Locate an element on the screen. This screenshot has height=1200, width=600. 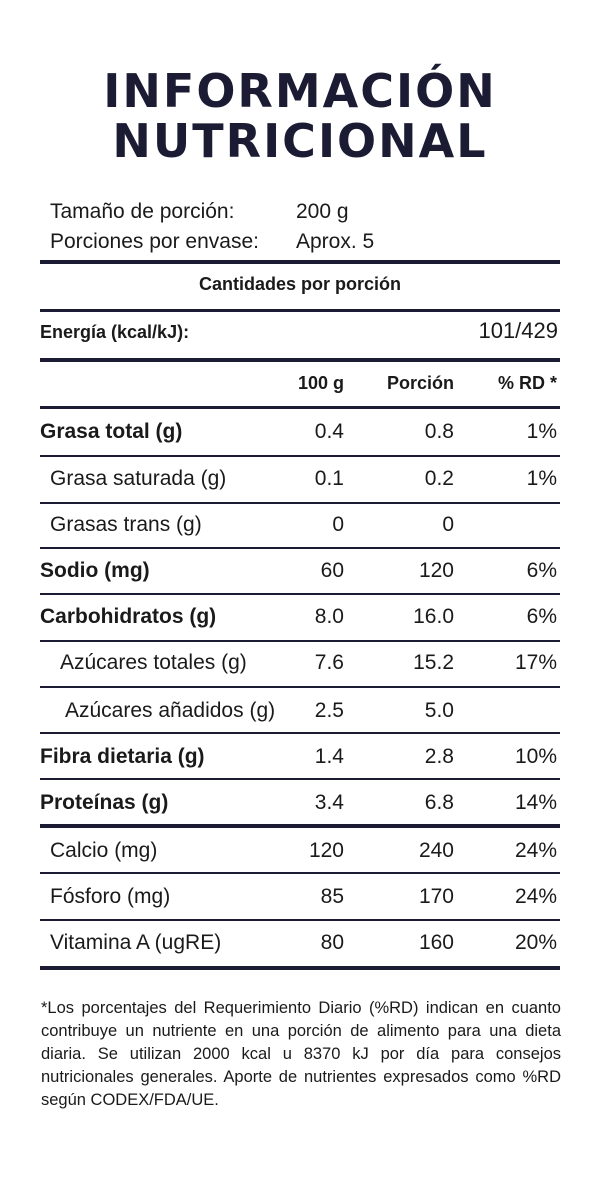
divider-amounts is located at coordinates (300, 310).